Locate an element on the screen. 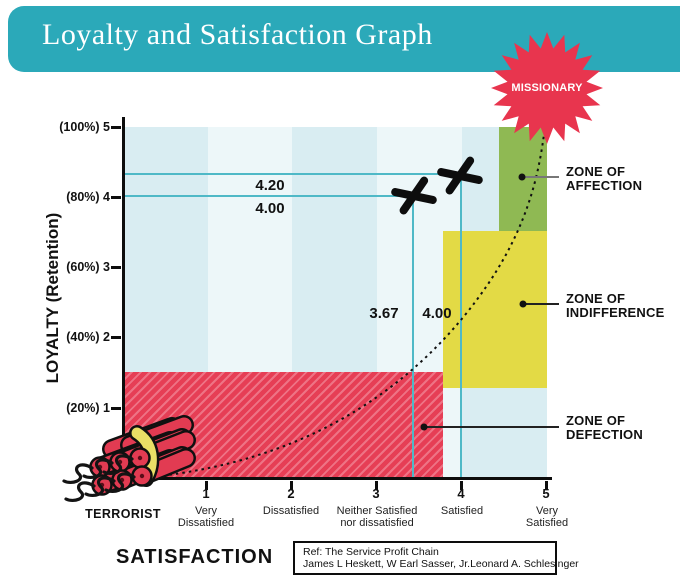  y-tick-label-4: (80%) 4 is located at coordinates (88, 197).